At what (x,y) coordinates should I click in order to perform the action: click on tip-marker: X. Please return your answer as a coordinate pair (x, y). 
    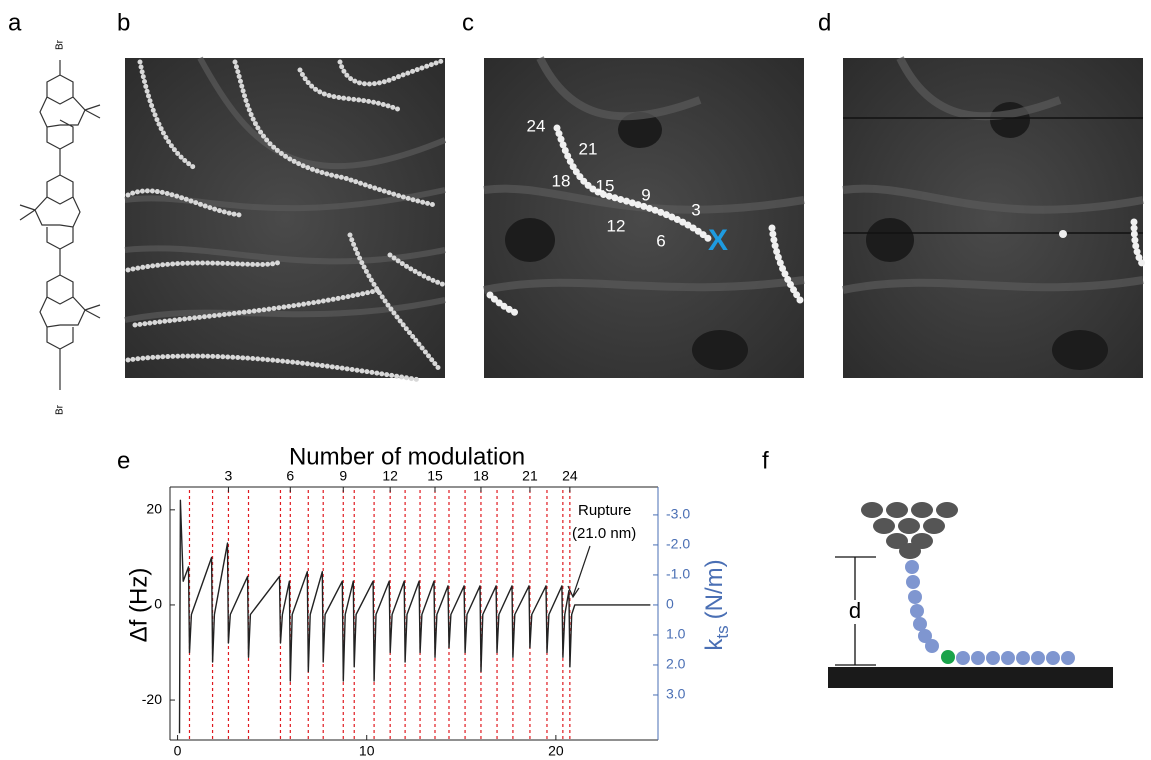
    Looking at the image, I should click on (718, 240).